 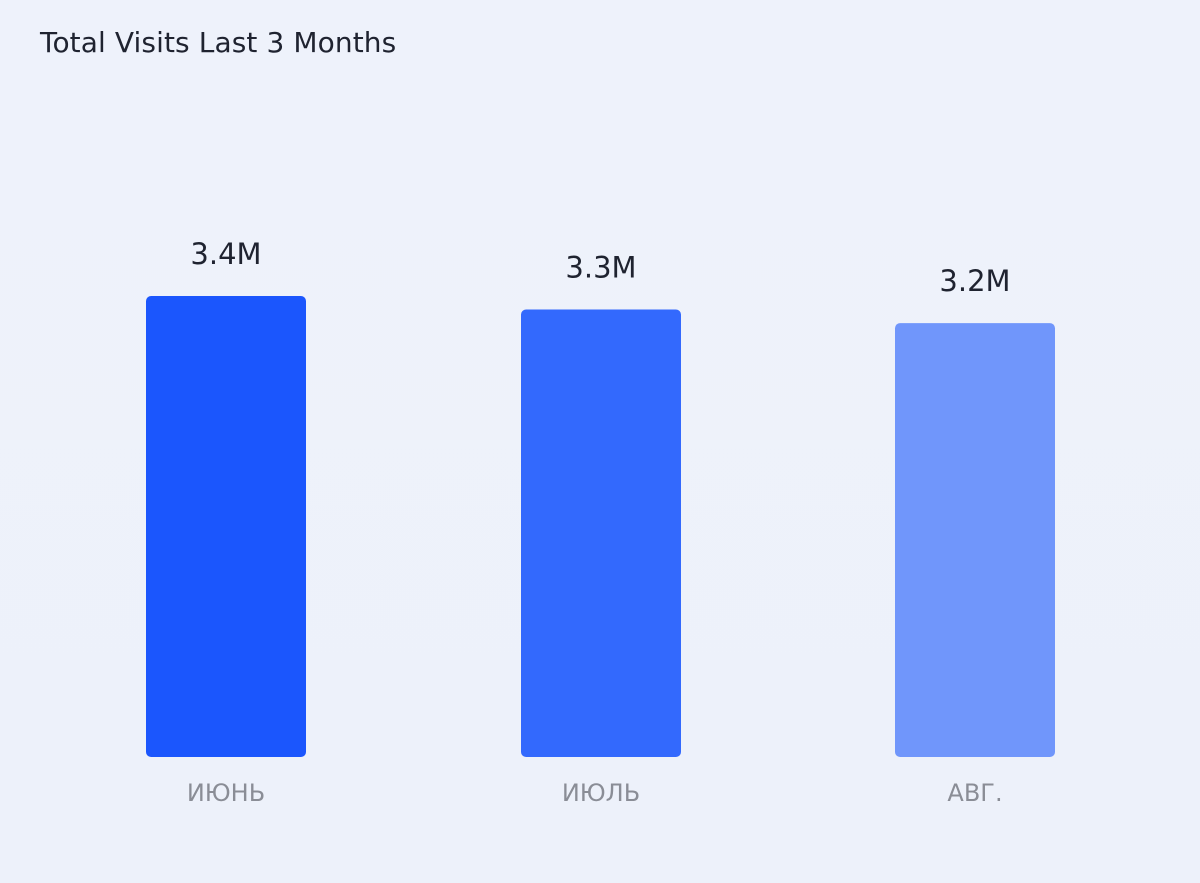 What do you see at coordinates (974, 793) in the screenshot?
I see `category-label: АВГ.` at bounding box center [974, 793].